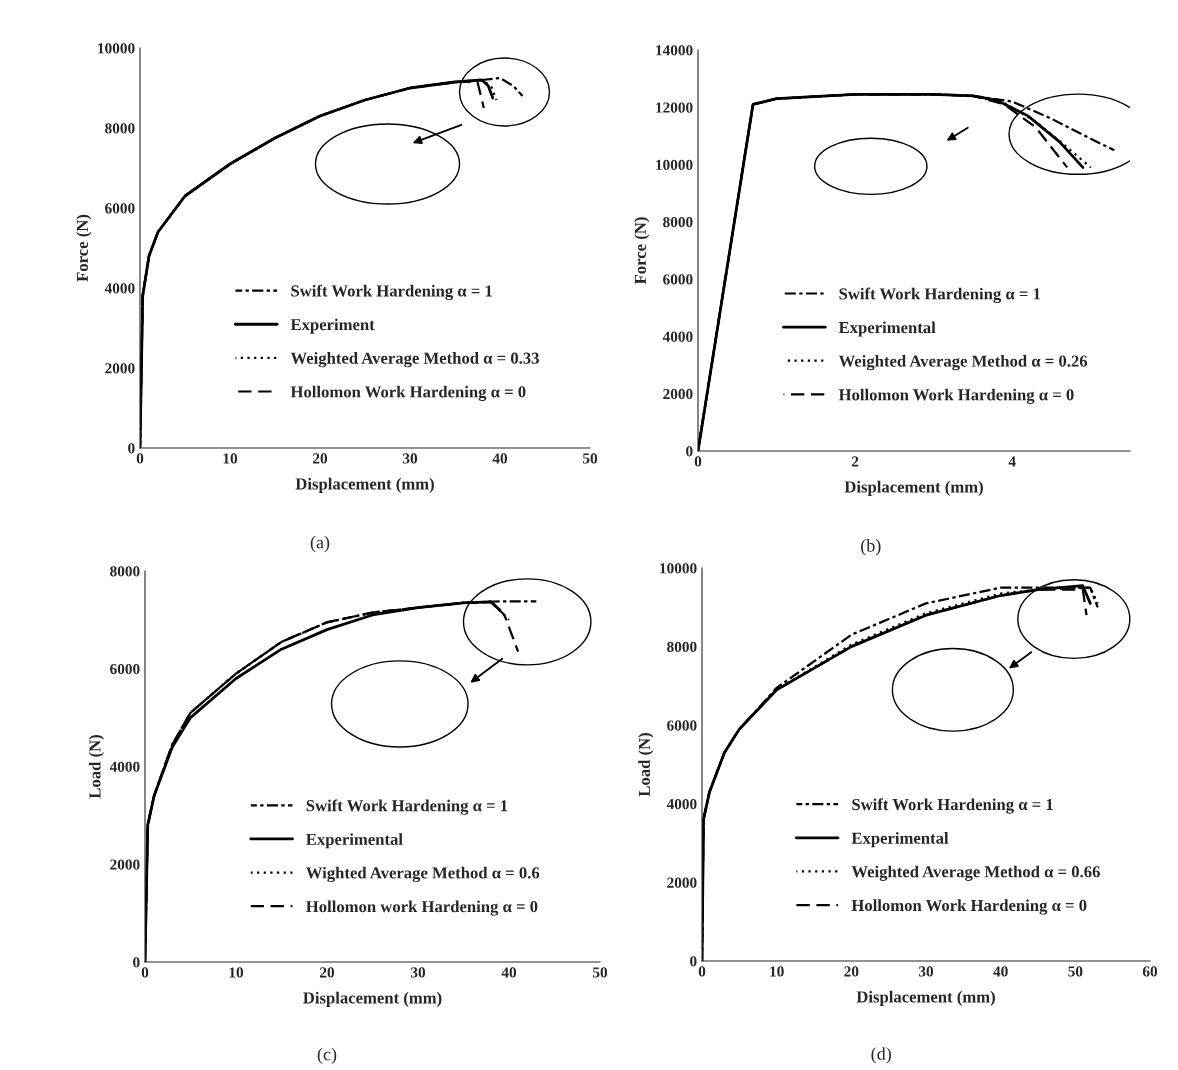  I want to click on text: (c), so click(327, 1056).